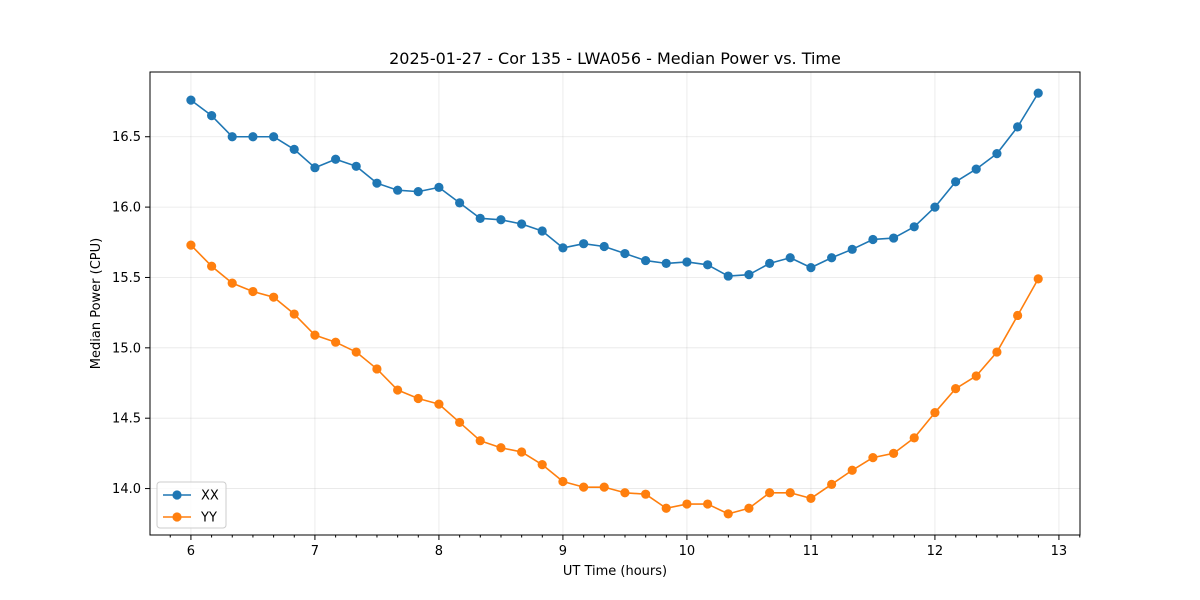 The width and height of the screenshot is (1200, 600). What do you see at coordinates (1059, 551) in the screenshot?
I see `x-tick-label: 13` at bounding box center [1059, 551].